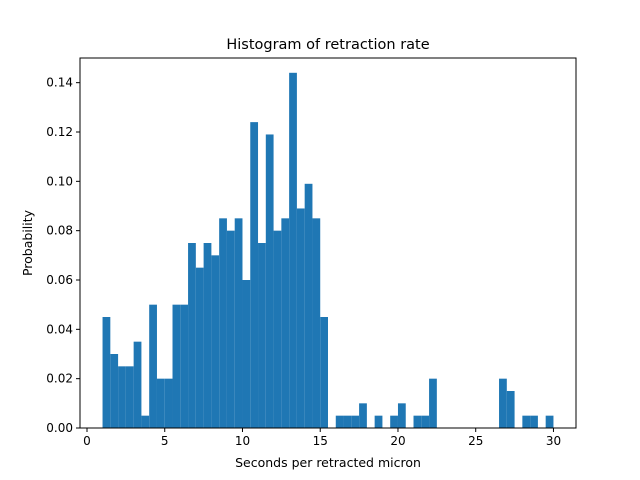 This screenshot has height=480, width=640. I want to click on y-tick-label: 0.02, so click(59, 379).